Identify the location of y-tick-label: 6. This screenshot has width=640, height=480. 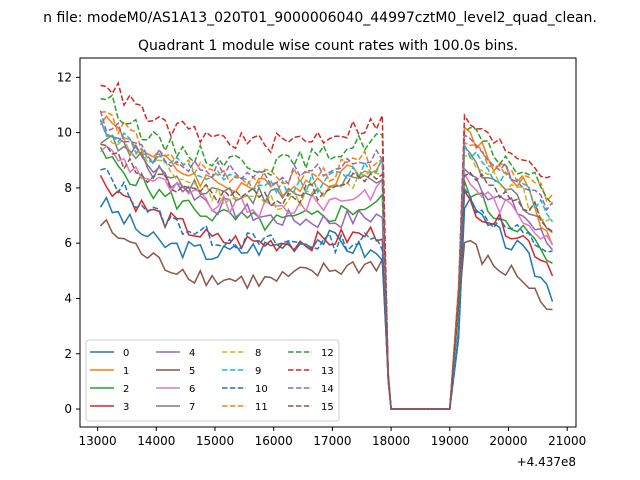
(68, 243).